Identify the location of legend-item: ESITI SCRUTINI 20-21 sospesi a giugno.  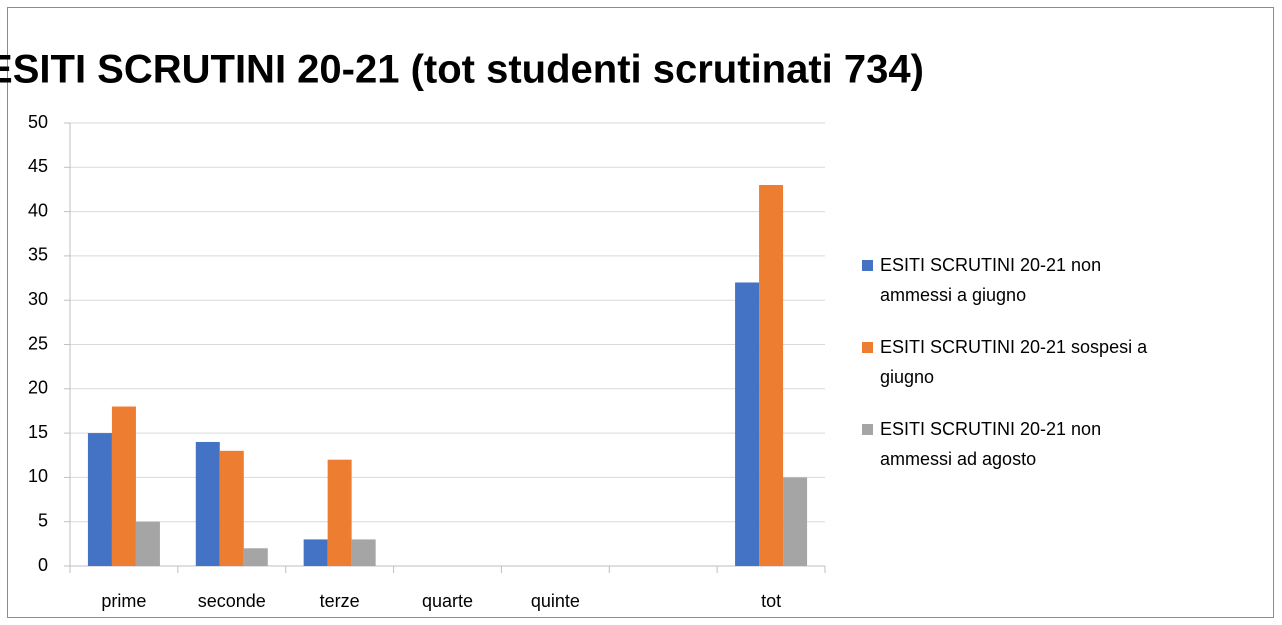
(1012, 362).